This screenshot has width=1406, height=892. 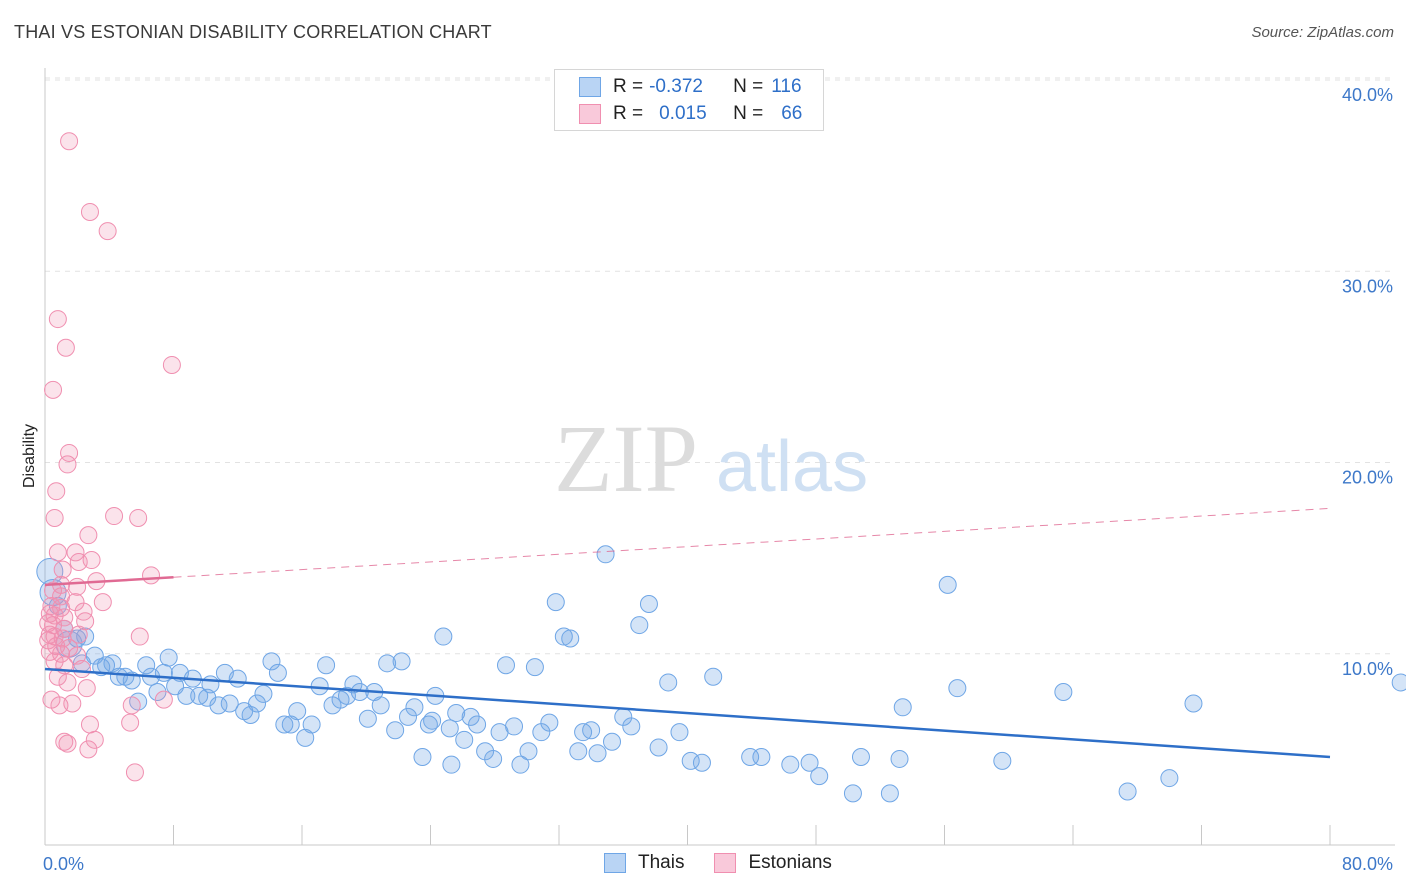 I want to click on estonians-legend-swatch, so click(x=725, y=863).